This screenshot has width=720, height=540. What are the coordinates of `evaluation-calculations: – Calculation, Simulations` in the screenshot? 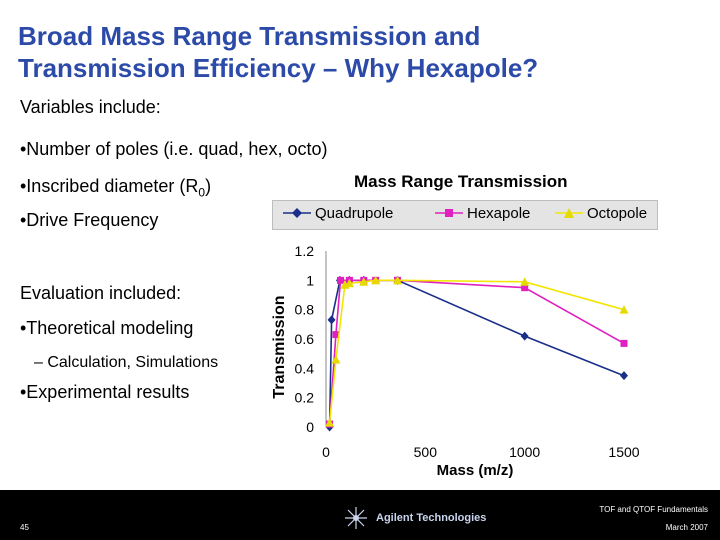 It's located at (126, 362).